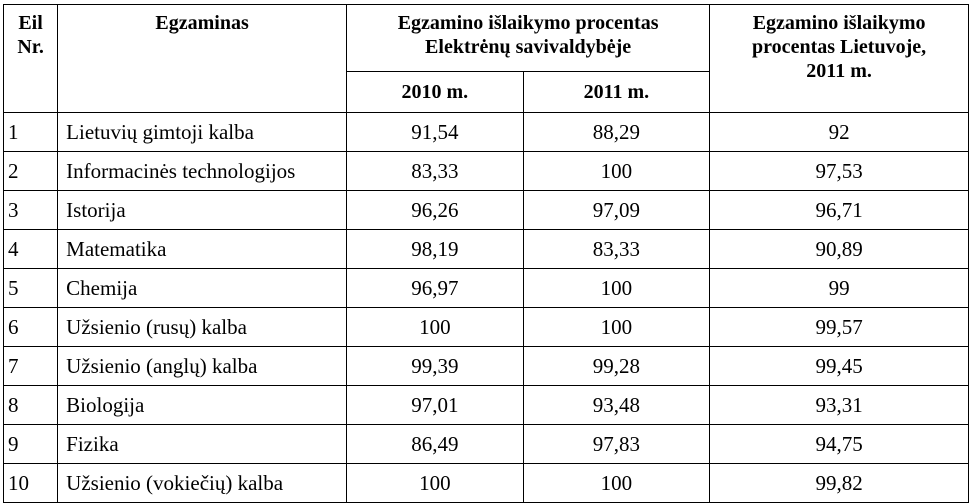 This screenshot has height=503, width=972. Describe the element at coordinates (435, 288) in the screenshot. I see `value-2010-cell: 96,97` at that location.